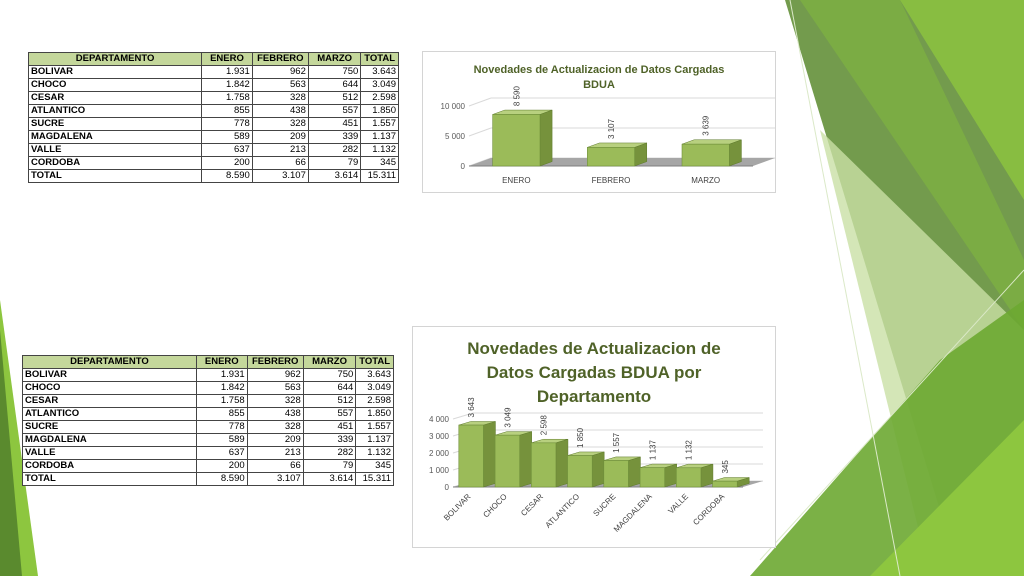  What do you see at coordinates (275, 414) in the screenshot?
I see `value-cell: 438` at bounding box center [275, 414].